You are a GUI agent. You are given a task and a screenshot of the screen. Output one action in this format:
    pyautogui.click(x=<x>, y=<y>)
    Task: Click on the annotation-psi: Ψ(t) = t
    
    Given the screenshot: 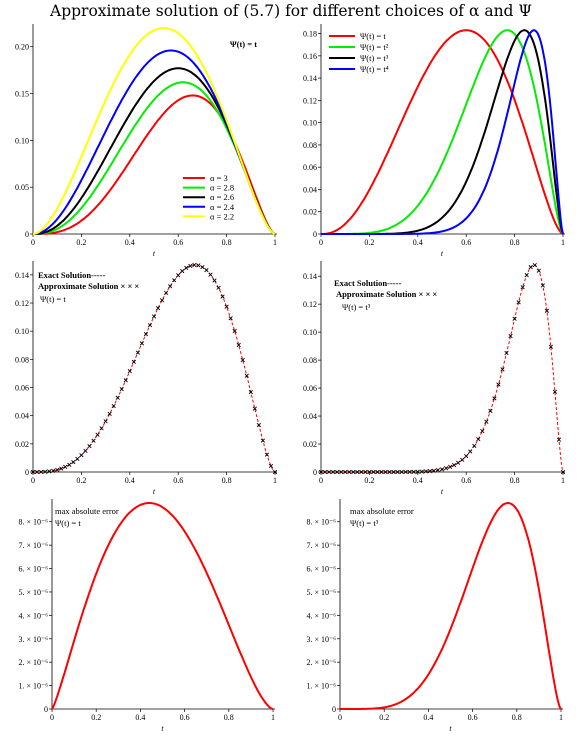 What is the action you would take?
    pyautogui.click(x=68, y=523)
    